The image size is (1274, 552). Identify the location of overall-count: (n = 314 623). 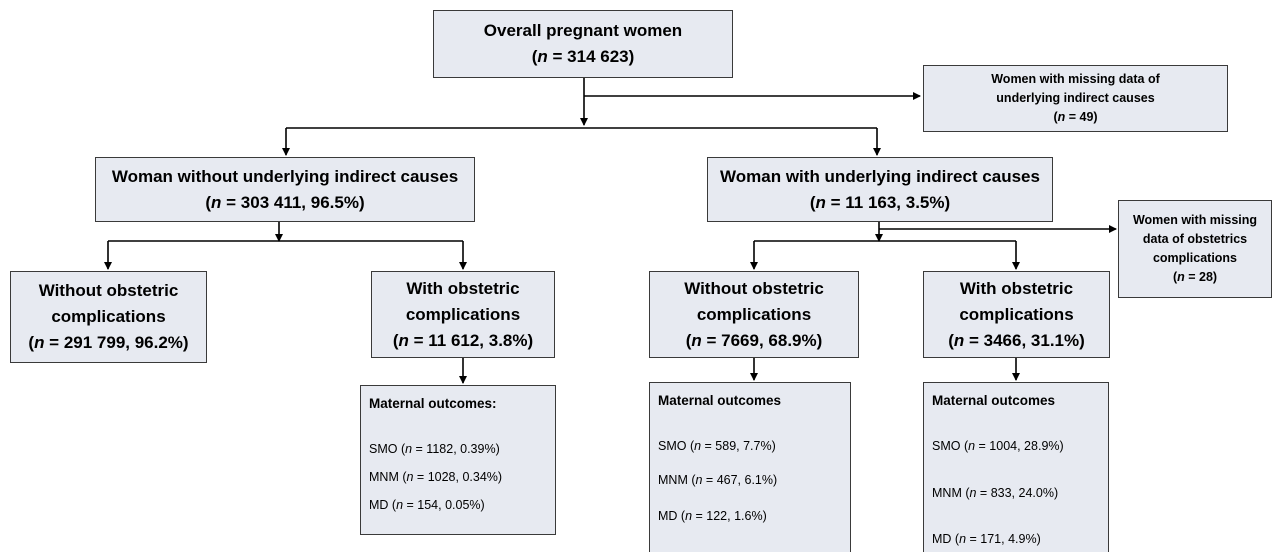
(583, 56).